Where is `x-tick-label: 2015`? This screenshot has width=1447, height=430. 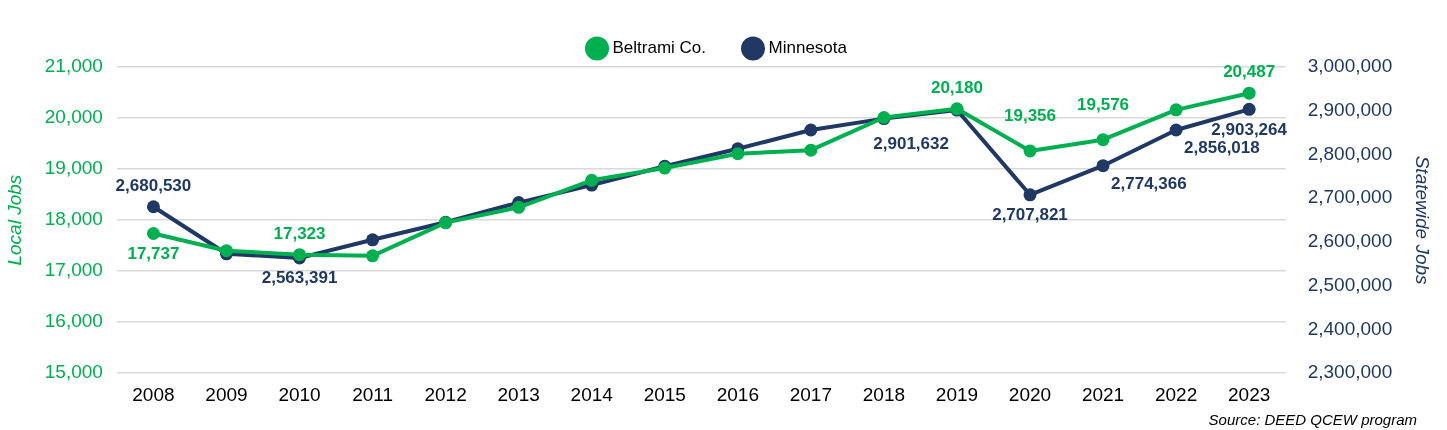 x-tick-label: 2015 is located at coordinates (664, 394).